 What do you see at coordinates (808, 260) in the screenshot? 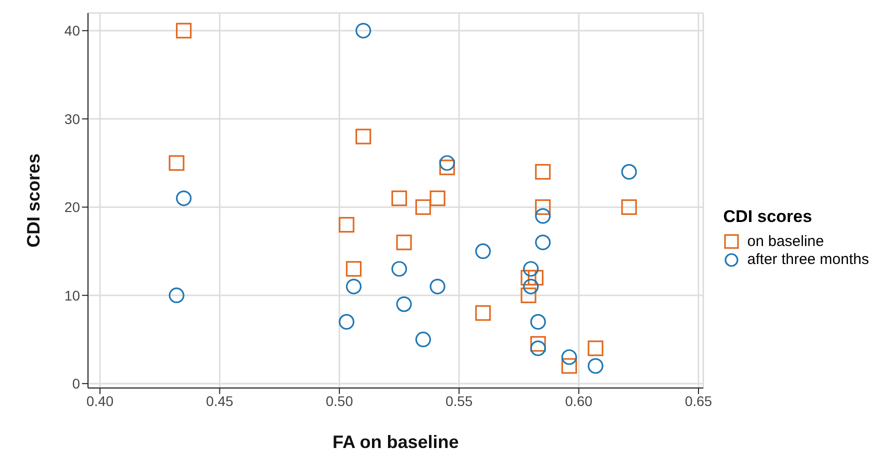
I see `legend-label: after three months` at bounding box center [808, 260].